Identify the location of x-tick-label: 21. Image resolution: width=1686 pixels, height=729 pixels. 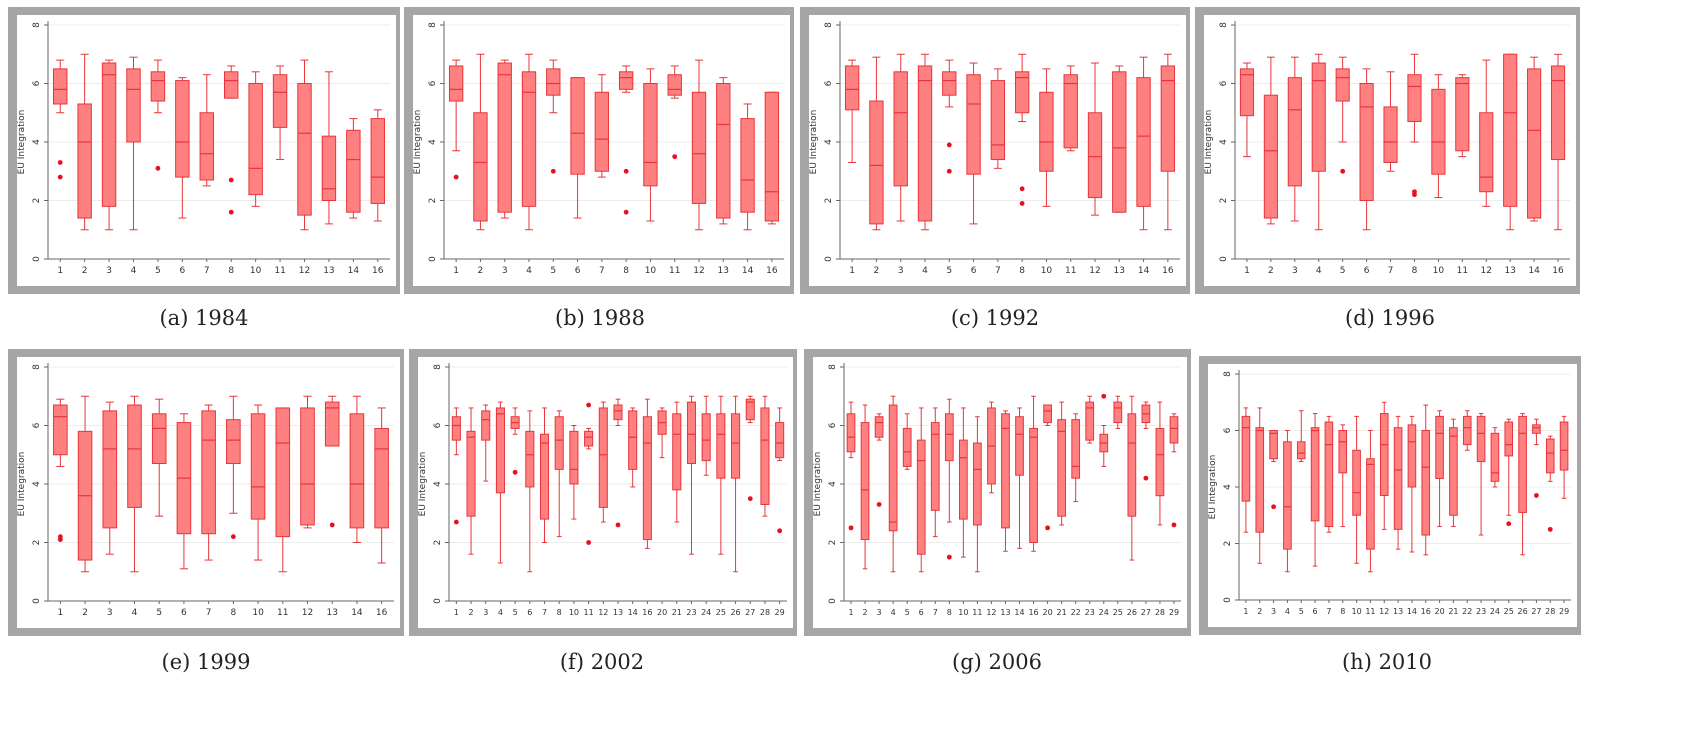
(1453, 611).